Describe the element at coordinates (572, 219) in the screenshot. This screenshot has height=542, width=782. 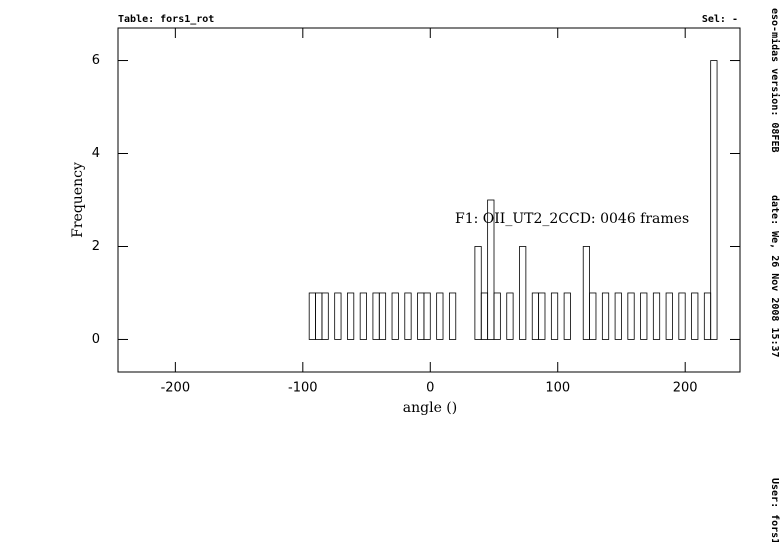
I see `annotation: F1: OII_UT2_2CCD: 0046 frames` at that location.